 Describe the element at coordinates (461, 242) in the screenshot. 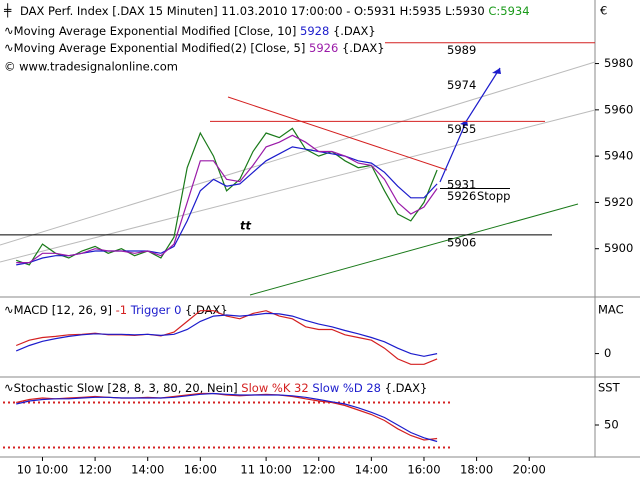

I see `level-label: 5906` at that location.